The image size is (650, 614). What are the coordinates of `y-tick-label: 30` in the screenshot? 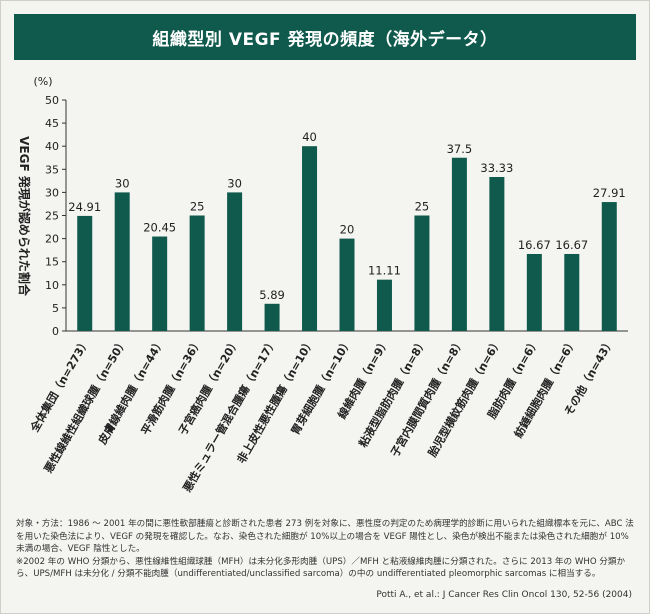 It's located at (52, 192).